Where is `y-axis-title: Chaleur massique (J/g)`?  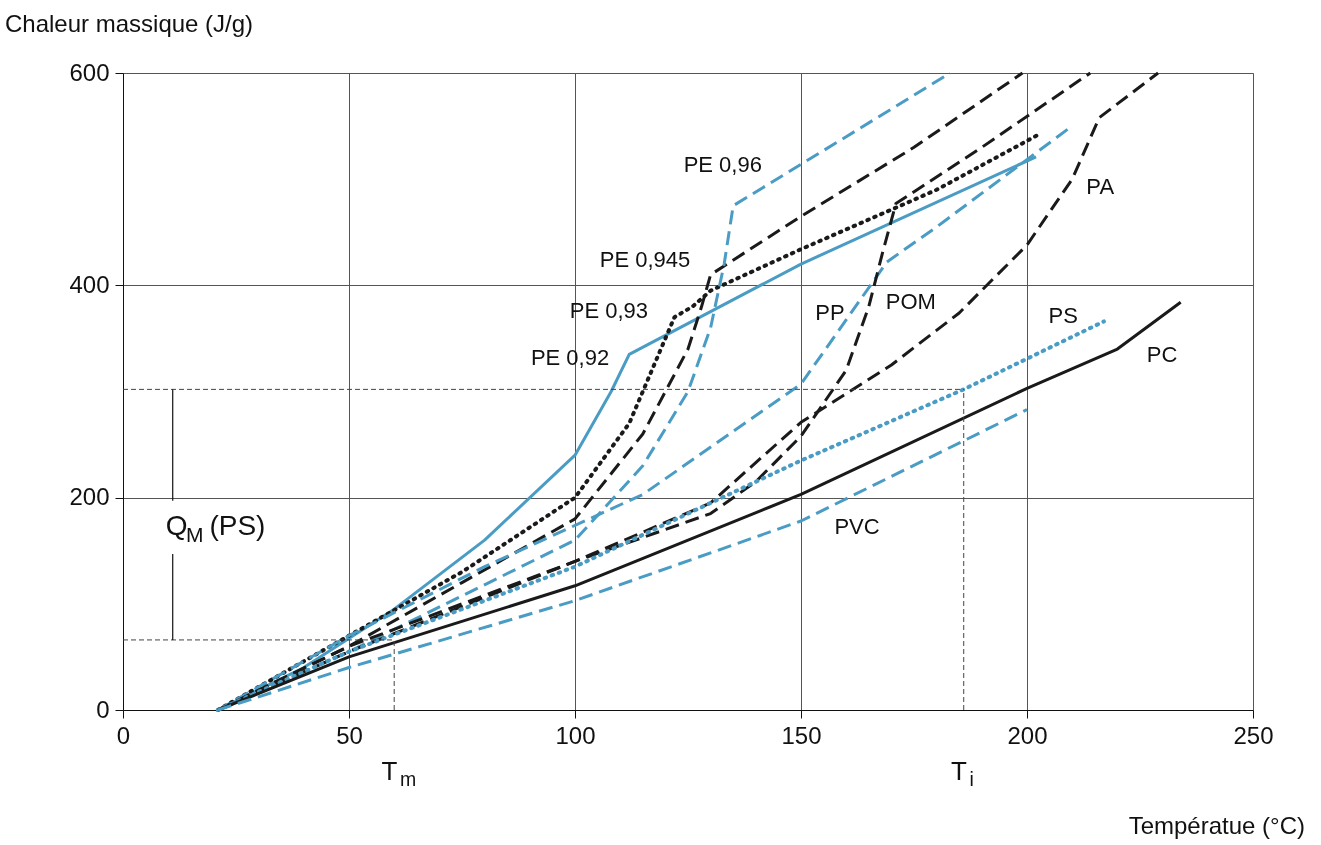 y-axis-title: Chaleur massique (J/g) is located at coordinates (129, 23).